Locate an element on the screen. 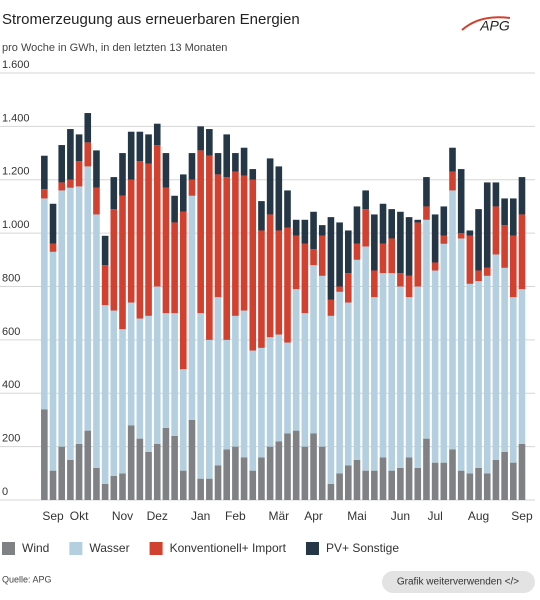 This screenshot has width=540, height=600. x-tick-label: Aug is located at coordinates (478, 516).